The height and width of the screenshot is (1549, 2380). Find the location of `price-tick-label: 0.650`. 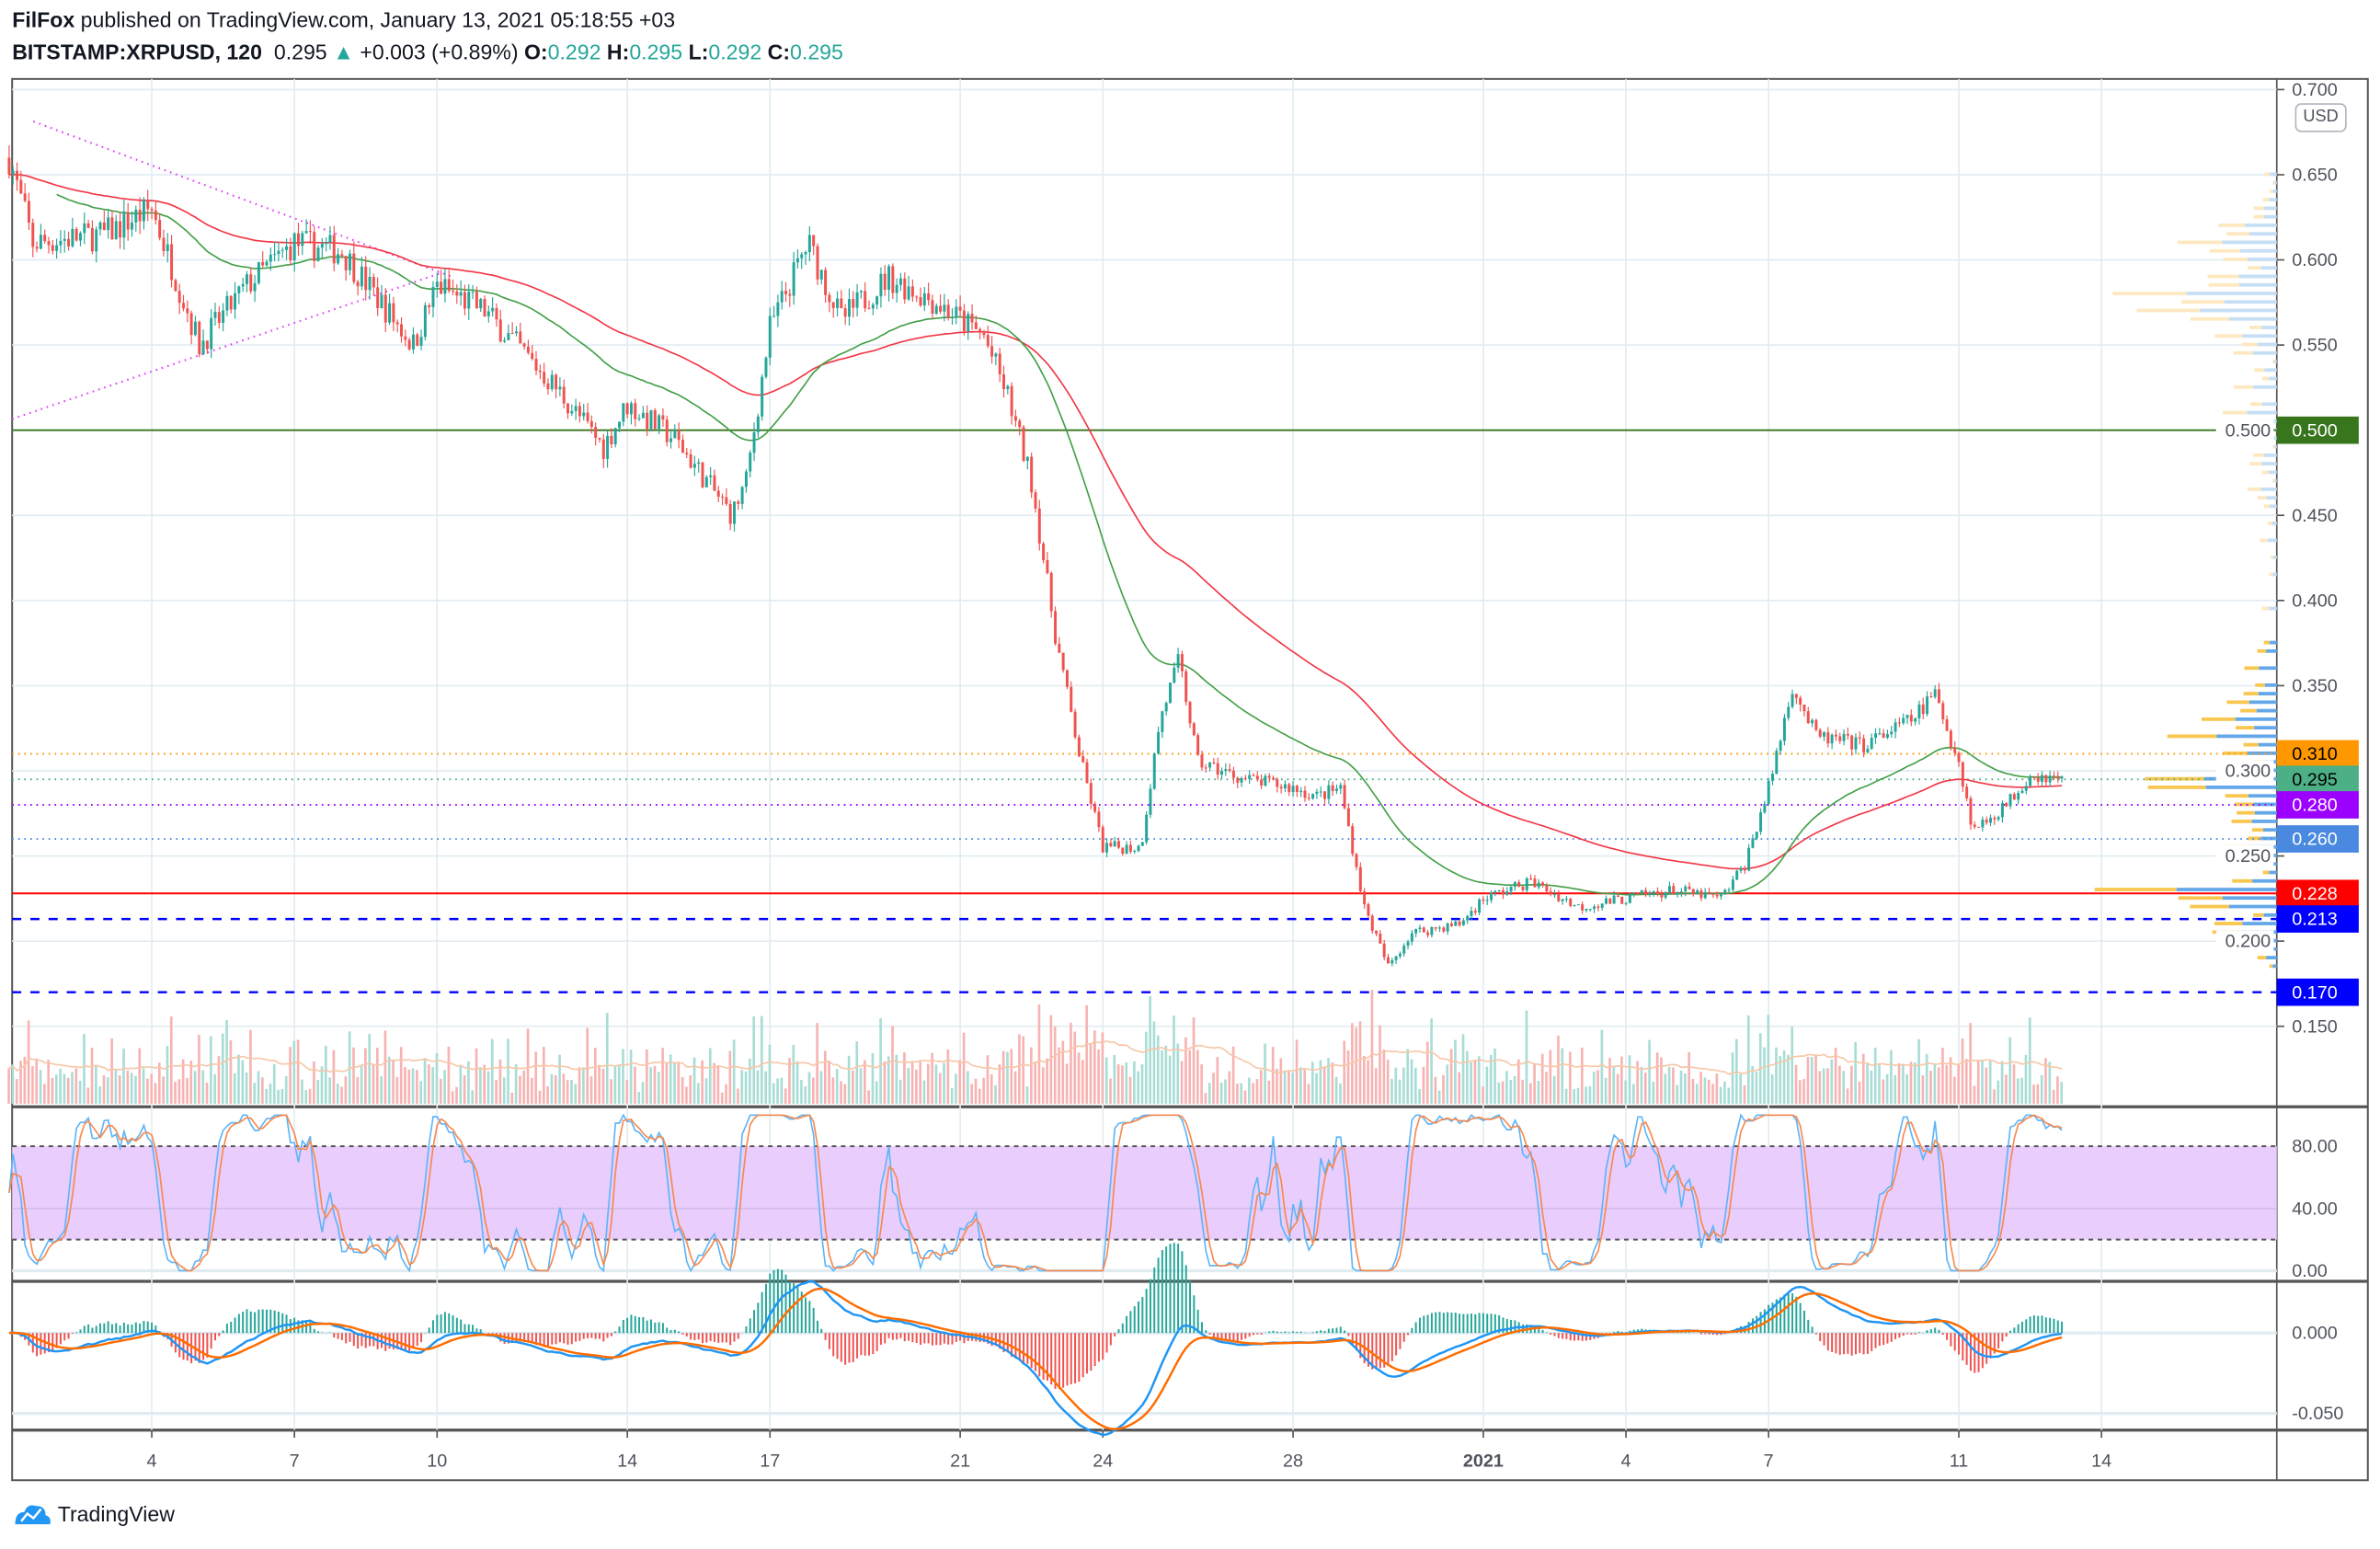

price-tick-label: 0.650 is located at coordinates (2315, 176).